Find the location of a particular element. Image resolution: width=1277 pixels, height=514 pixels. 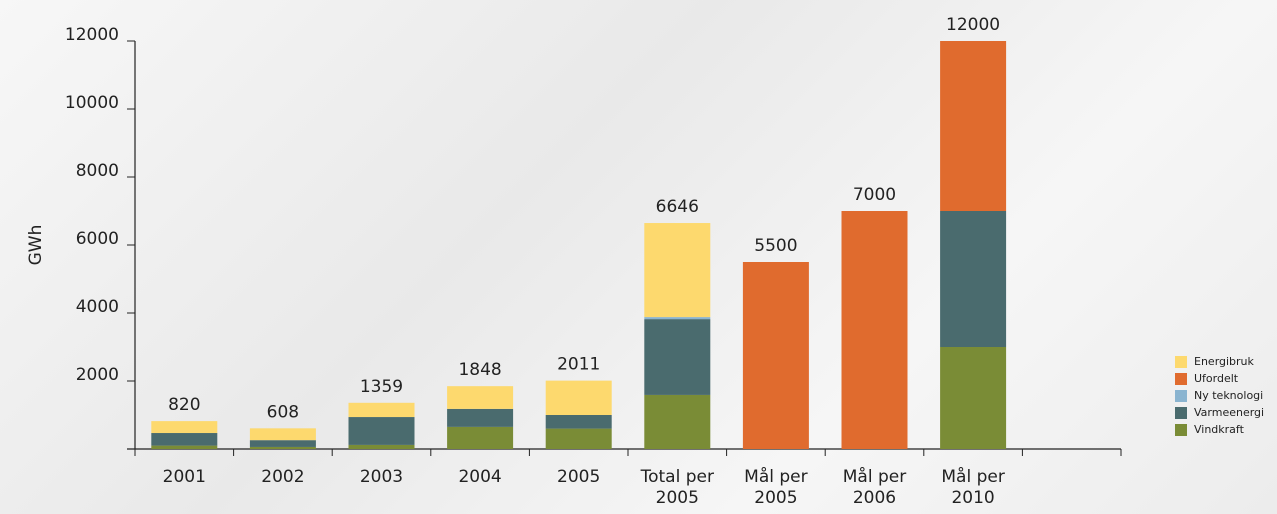

data-label: 1848 is located at coordinates (479, 370).